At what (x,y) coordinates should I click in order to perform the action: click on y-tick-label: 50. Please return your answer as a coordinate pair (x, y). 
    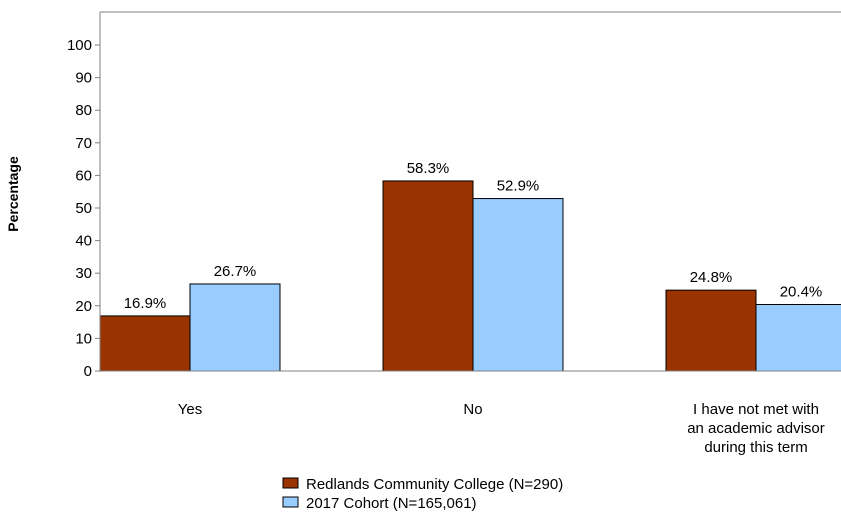
    Looking at the image, I should click on (83, 208).